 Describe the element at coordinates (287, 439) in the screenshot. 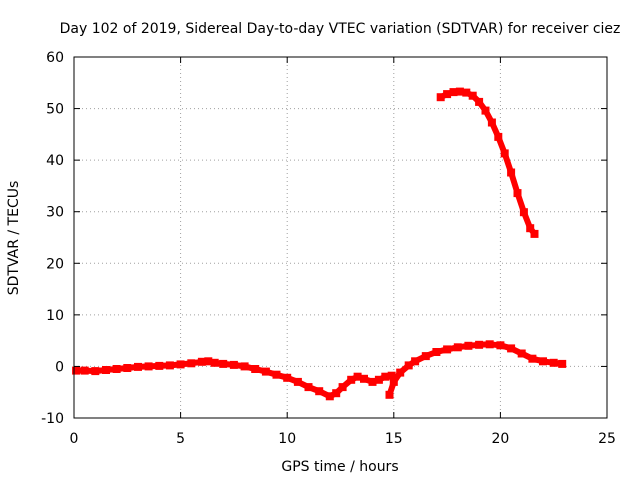

I see `x-tick-label: 10` at that location.